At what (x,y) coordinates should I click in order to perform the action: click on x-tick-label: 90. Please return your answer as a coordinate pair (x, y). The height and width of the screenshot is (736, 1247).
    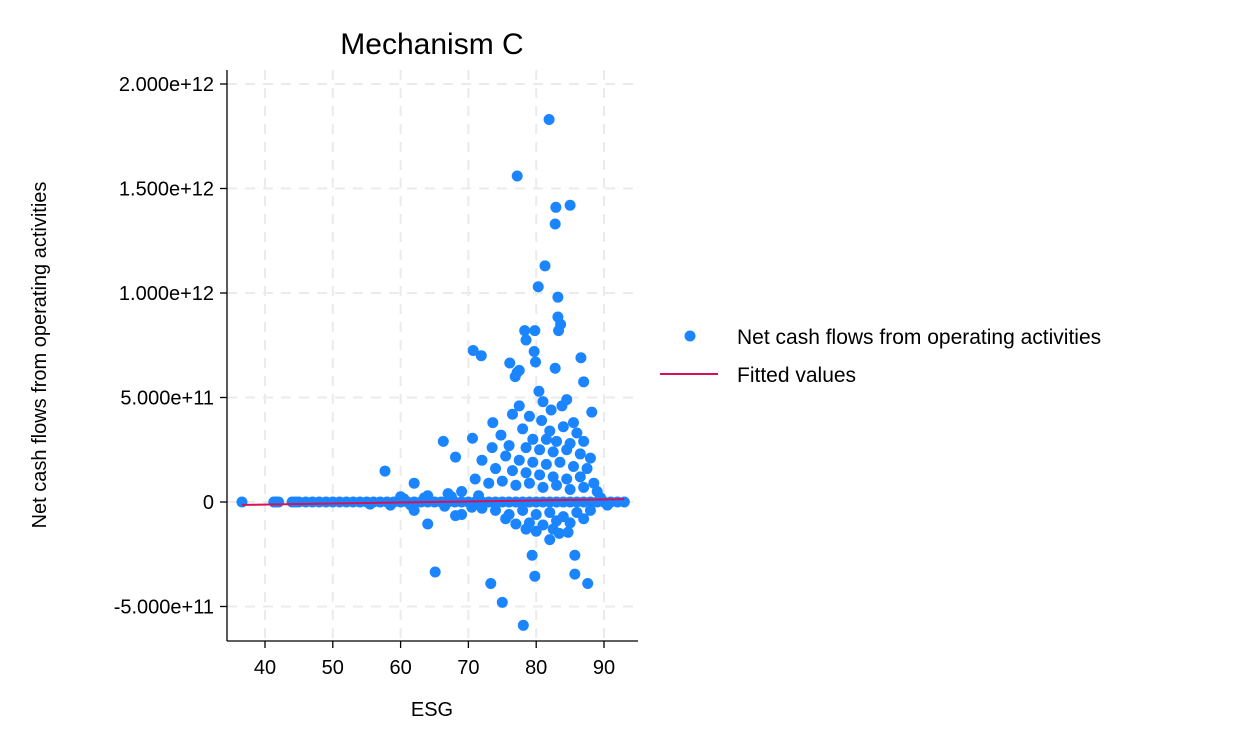
    Looking at the image, I should click on (604, 668).